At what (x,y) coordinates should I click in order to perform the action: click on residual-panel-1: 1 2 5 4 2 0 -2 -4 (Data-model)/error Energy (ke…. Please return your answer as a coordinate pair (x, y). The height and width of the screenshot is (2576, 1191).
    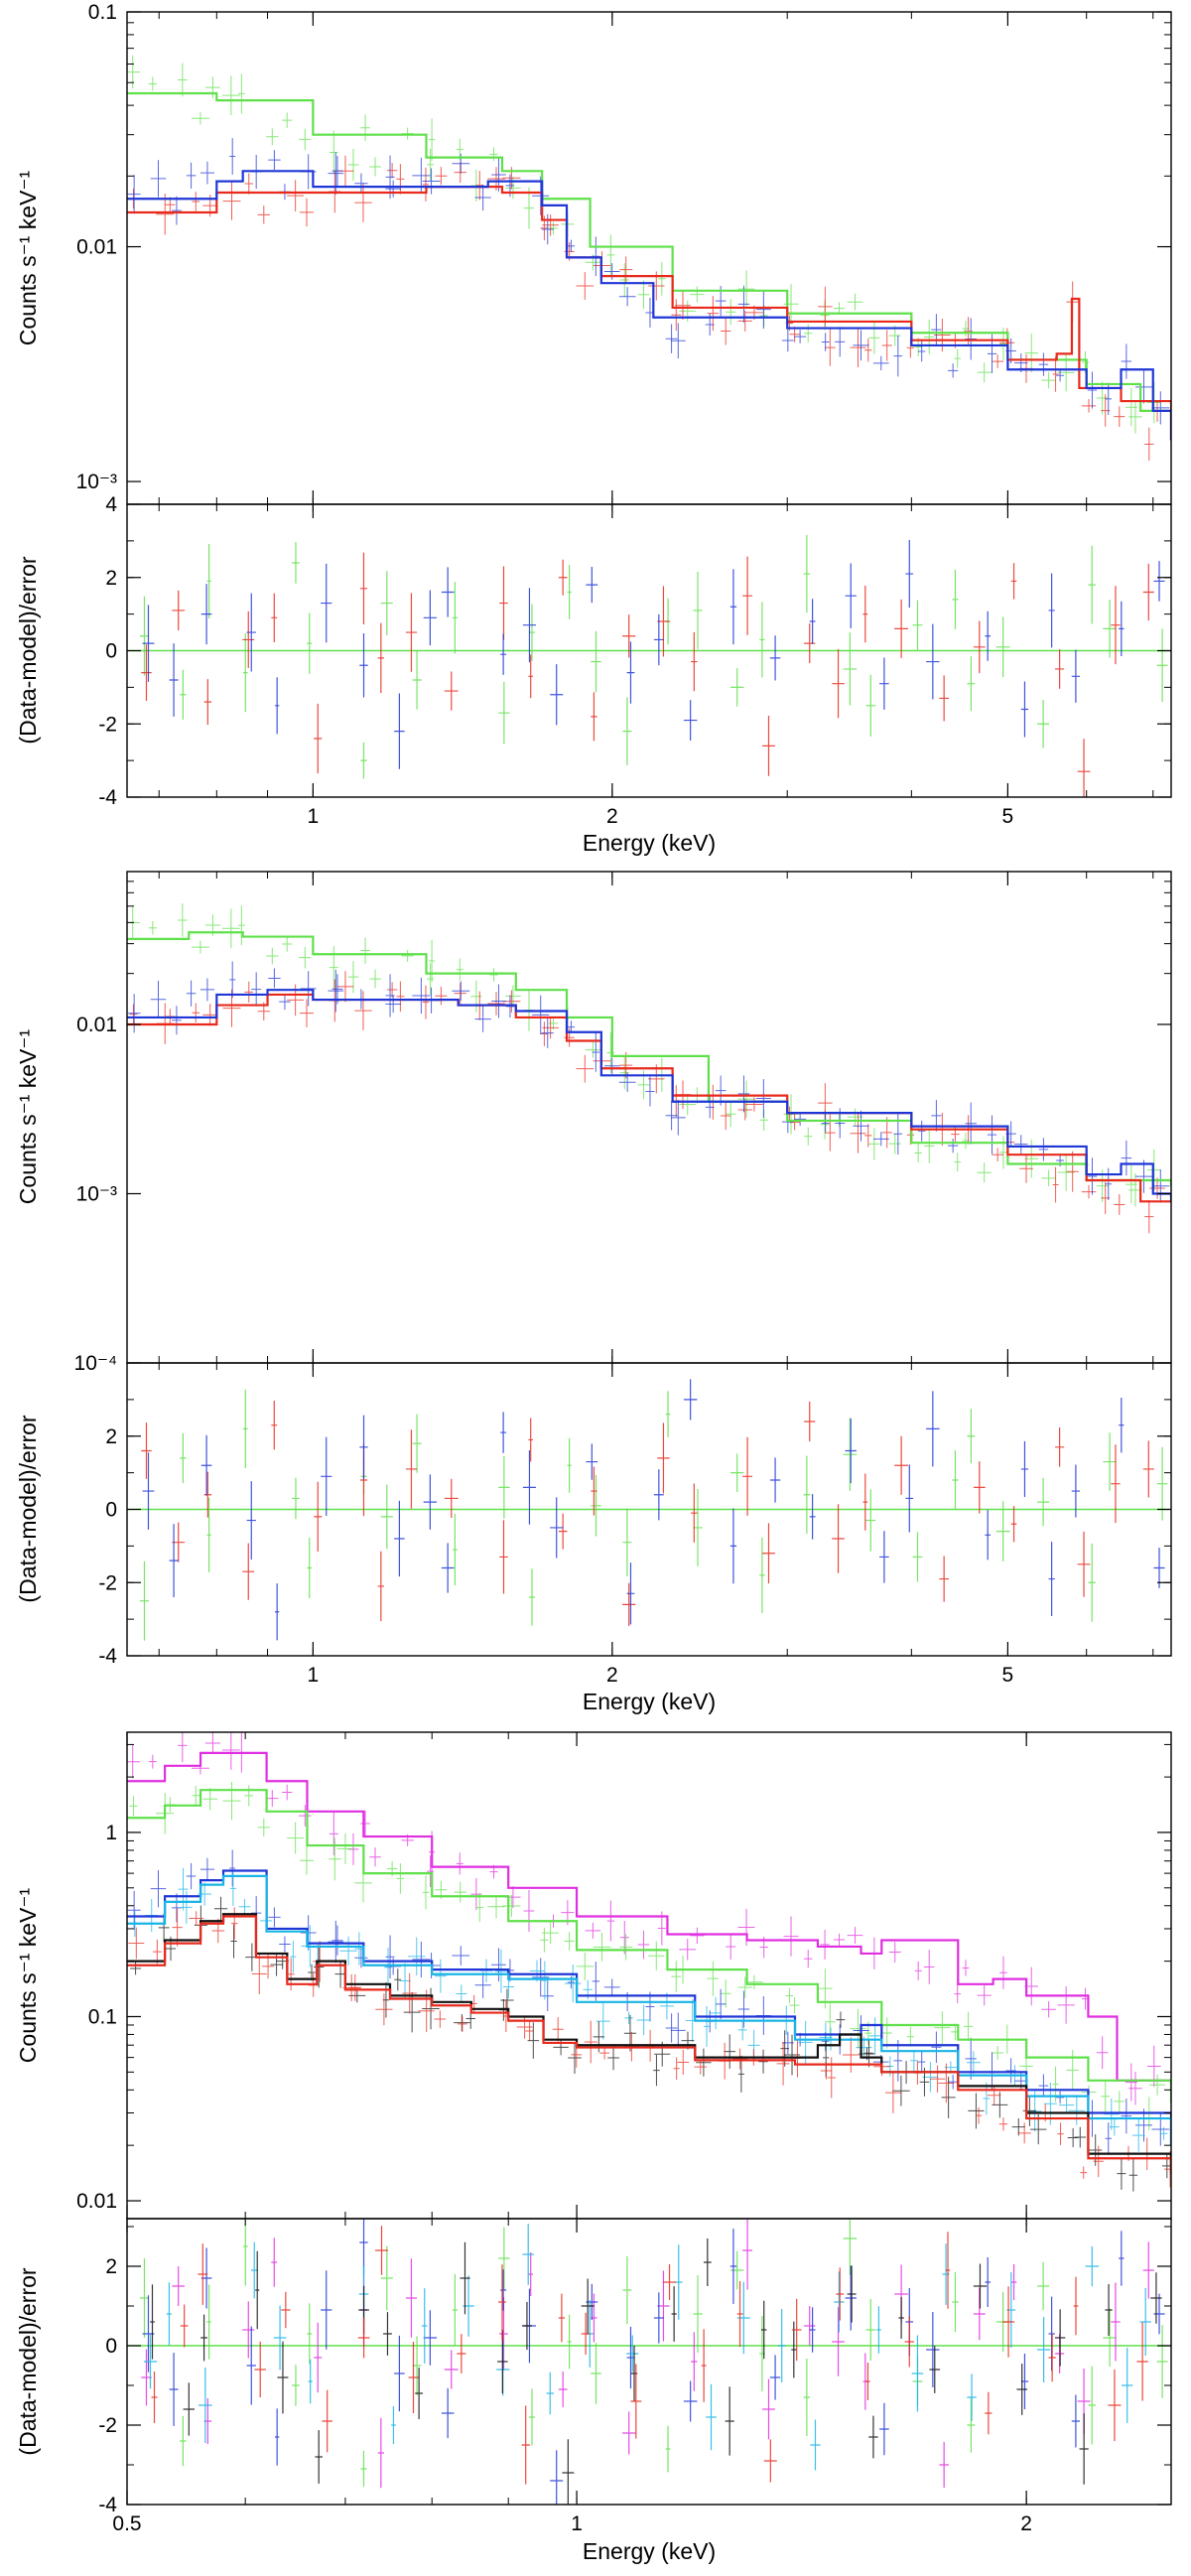
    Looking at the image, I should click on (593, 674).